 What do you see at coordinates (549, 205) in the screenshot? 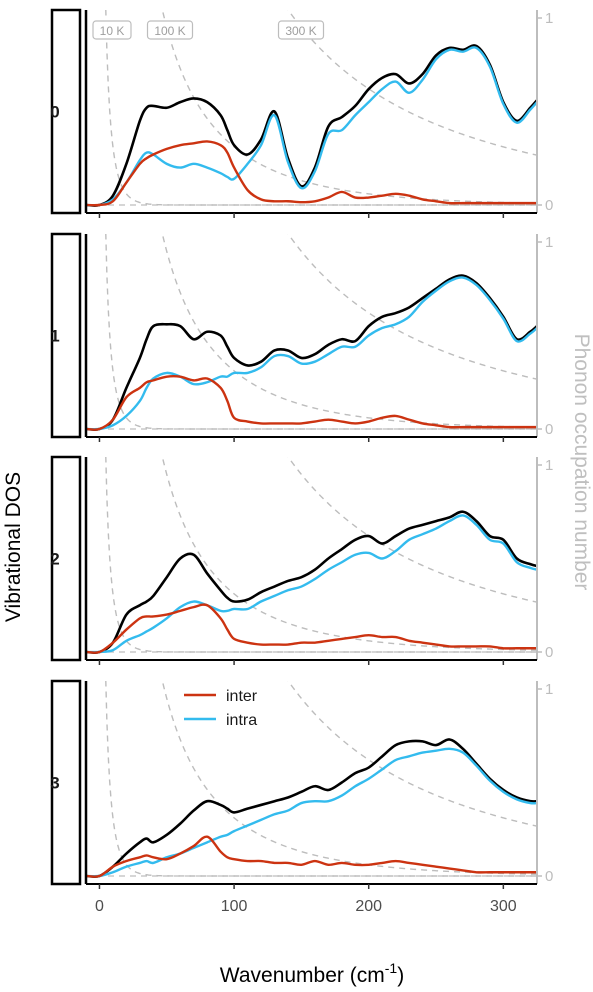
I see `secondary-tick-label-0-panel-0: 0` at bounding box center [549, 205].